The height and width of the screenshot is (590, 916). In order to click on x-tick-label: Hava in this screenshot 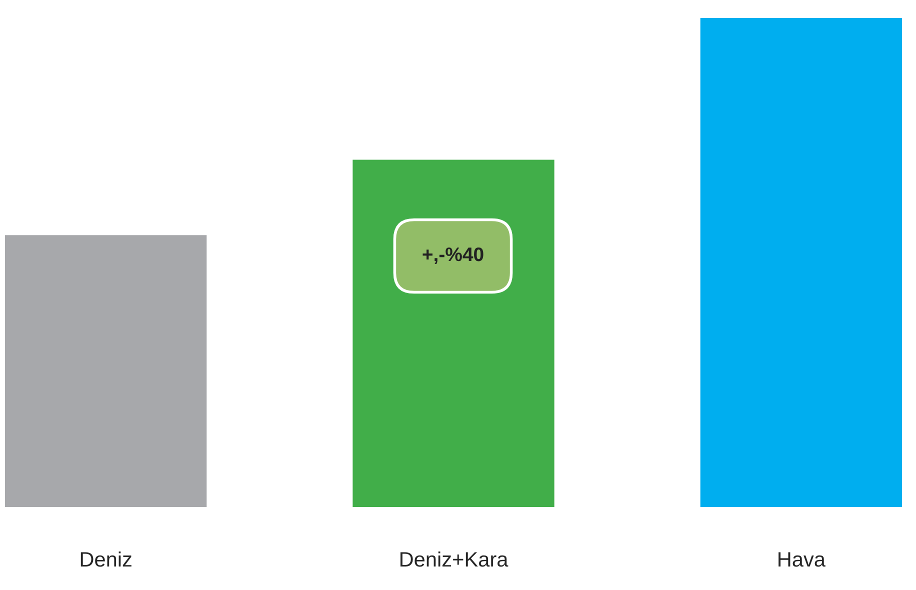, I will do `click(802, 559)`.